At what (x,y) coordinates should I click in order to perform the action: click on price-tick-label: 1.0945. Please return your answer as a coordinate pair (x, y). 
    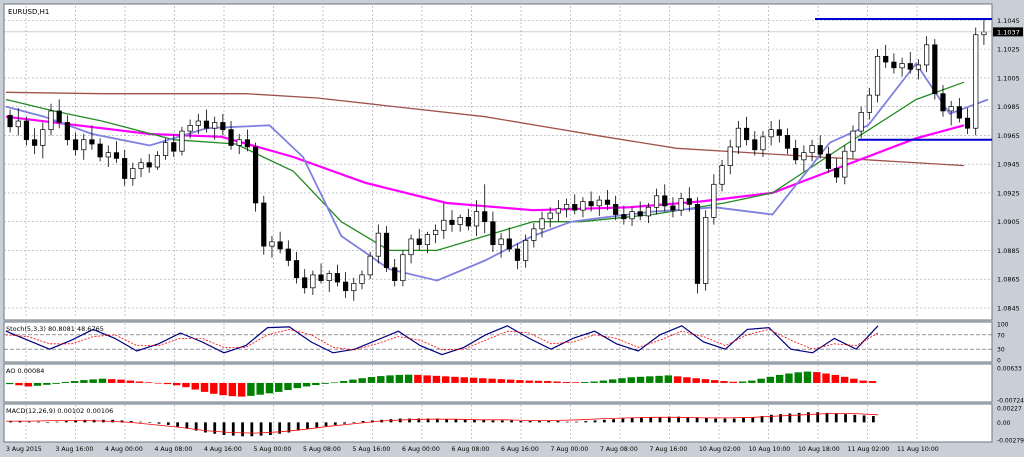
    Looking at the image, I should click on (1008, 165).